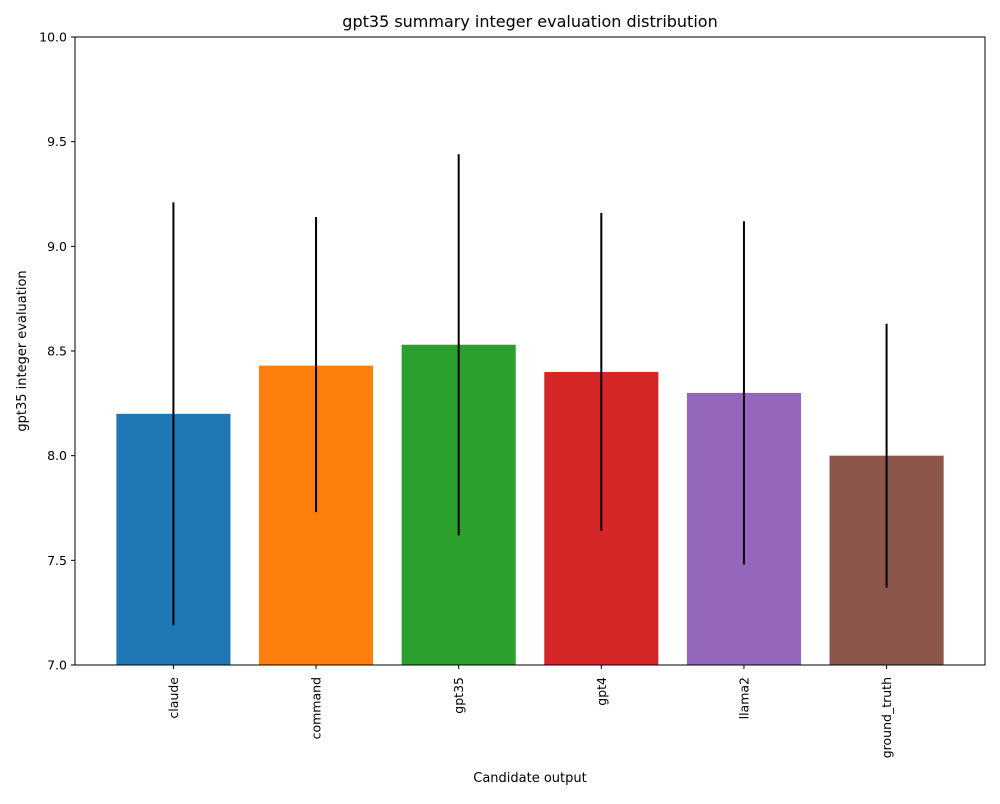 The width and height of the screenshot is (1000, 804). Describe the element at coordinates (53, 37) in the screenshot. I see `y-tick-label-10.0: 10.0` at that location.